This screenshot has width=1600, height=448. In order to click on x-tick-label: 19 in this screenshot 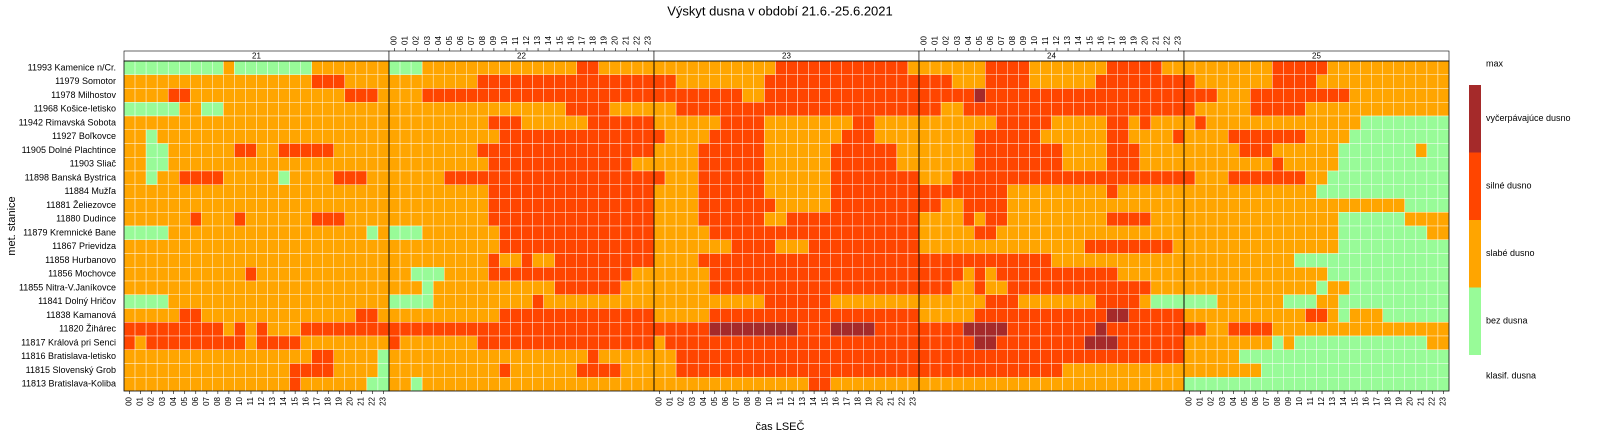, I will do `click(1398, 400)`.